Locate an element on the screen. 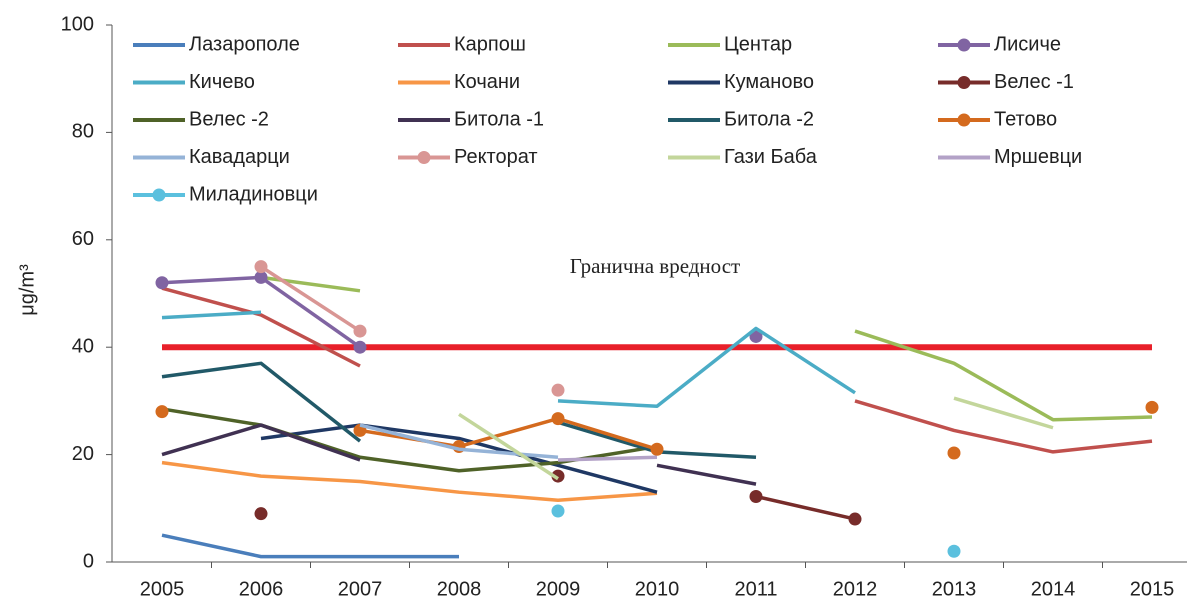 The image size is (1187, 611). legend-label: Велес -1 is located at coordinates (1034, 82).